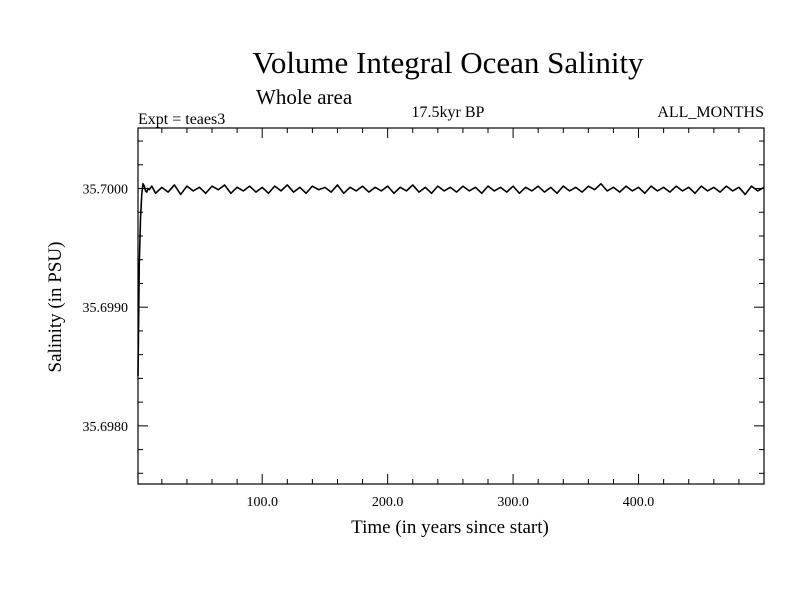 The image size is (800, 600). I want to click on period-label: 17.5kyr BP, so click(448, 112).